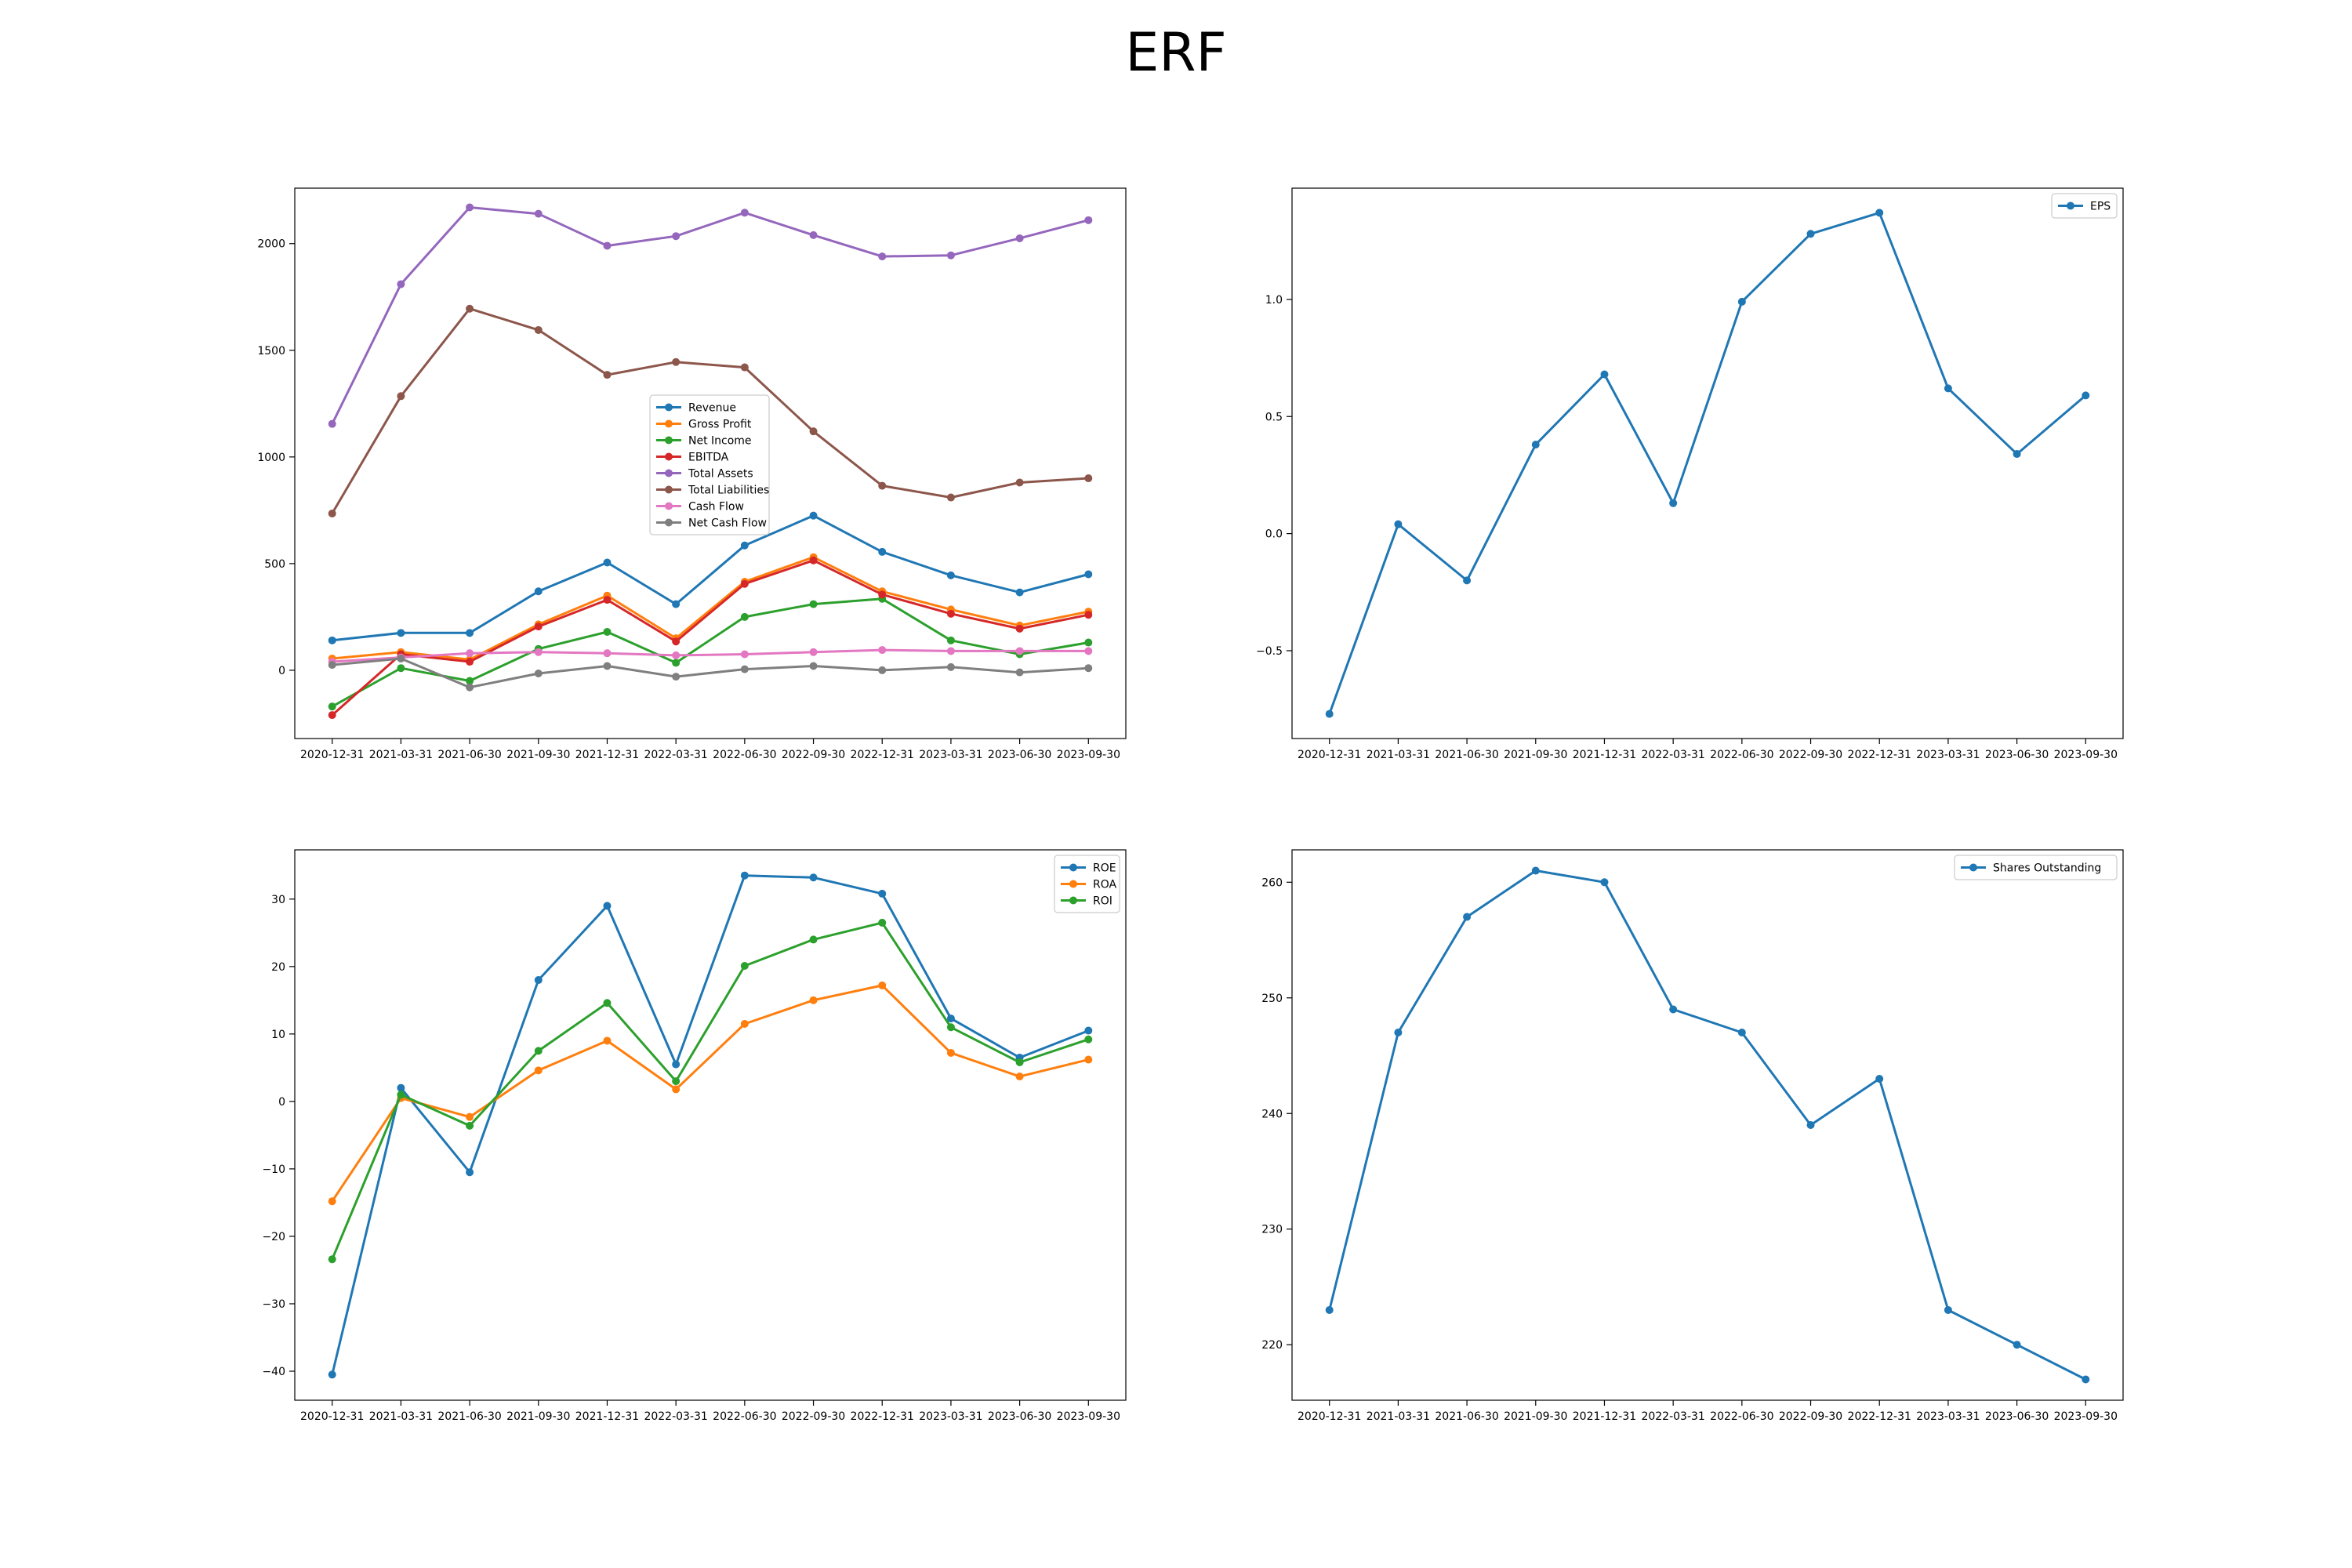 The height and width of the screenshot is (1568, 2352). I want to click on legend-label: ROE, so click(1104, 868).